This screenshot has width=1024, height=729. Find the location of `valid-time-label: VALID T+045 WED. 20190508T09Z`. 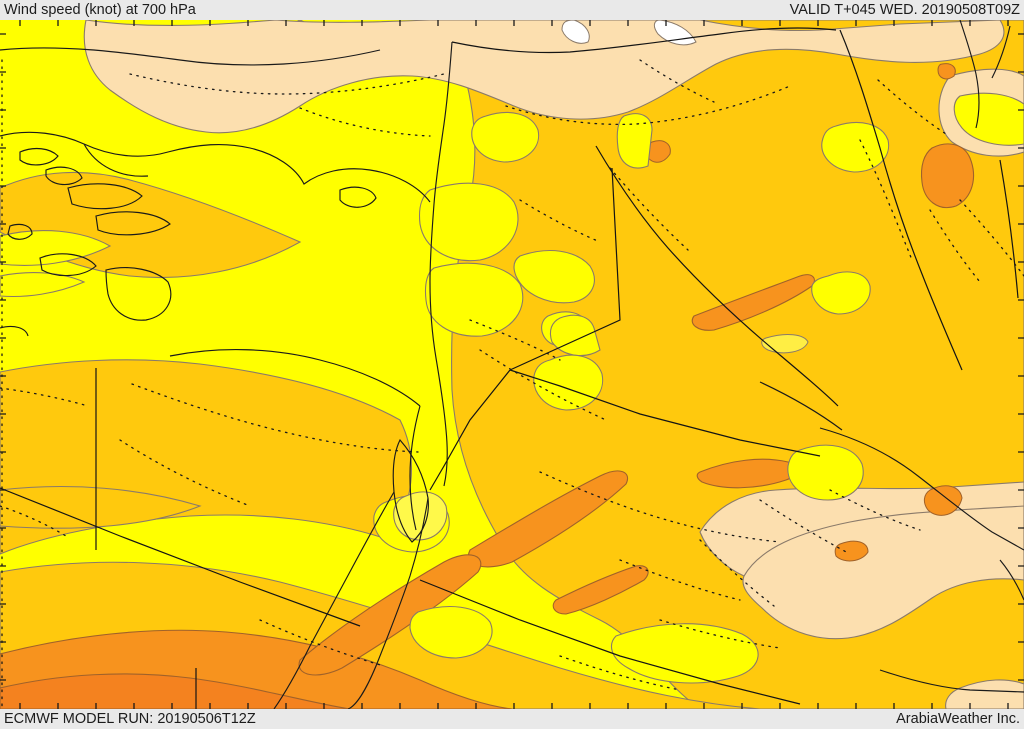

valid-time-label: VALID T+045 WED. 20190508T09Z is located at coordinates (904, 10).